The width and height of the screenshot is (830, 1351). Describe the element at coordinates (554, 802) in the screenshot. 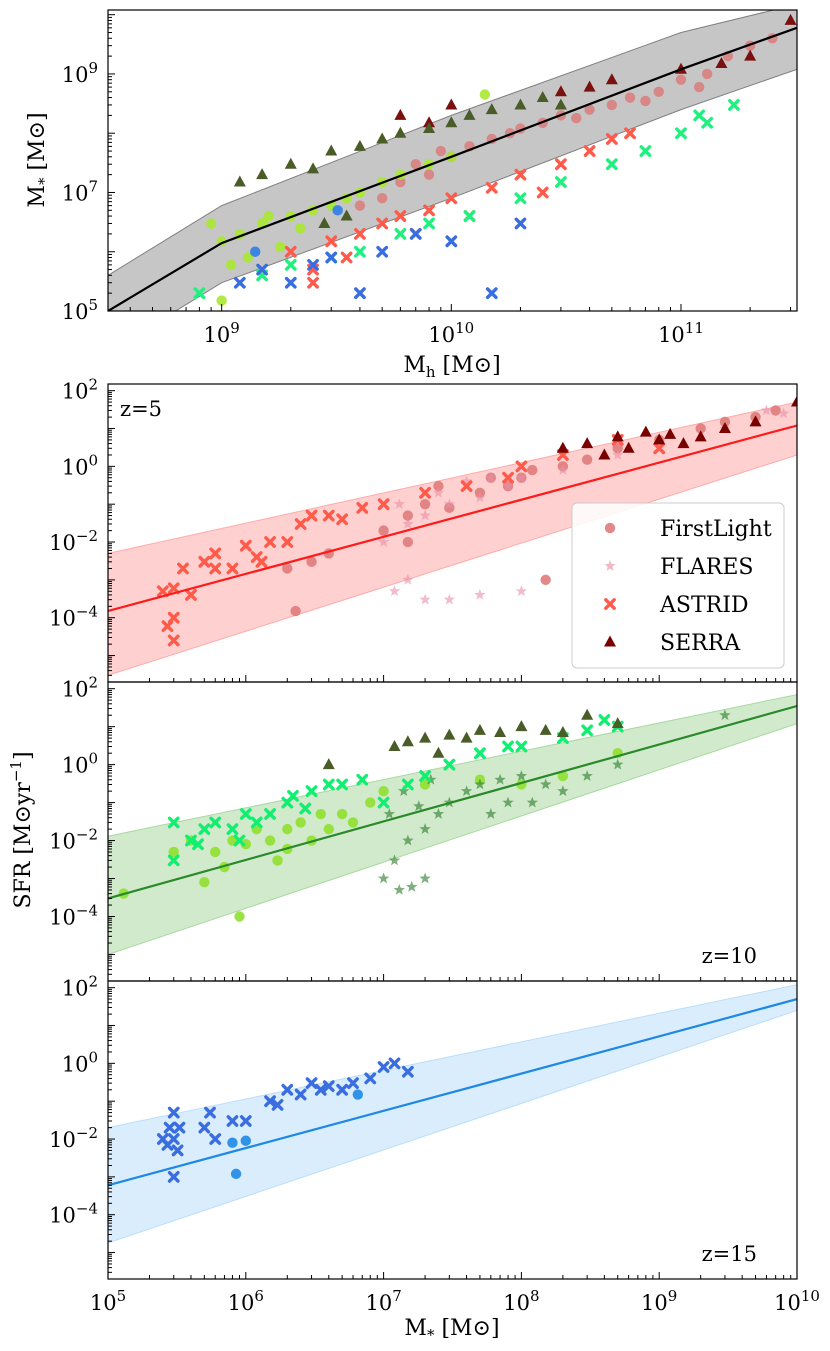

I see `series-flares` at that location.